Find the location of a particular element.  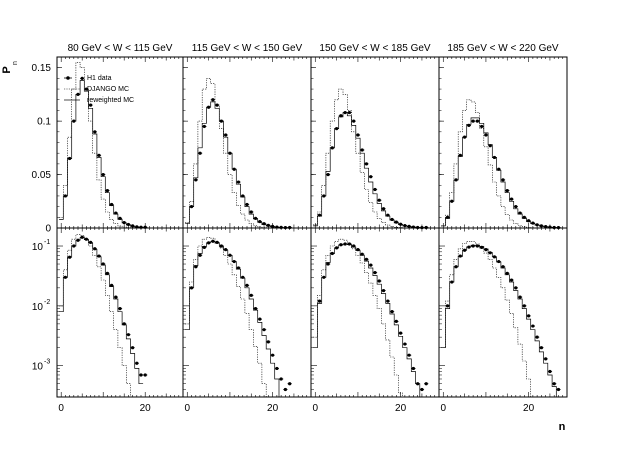

y-tick-label-exponent: -1 is located at coordinates (47, 242).